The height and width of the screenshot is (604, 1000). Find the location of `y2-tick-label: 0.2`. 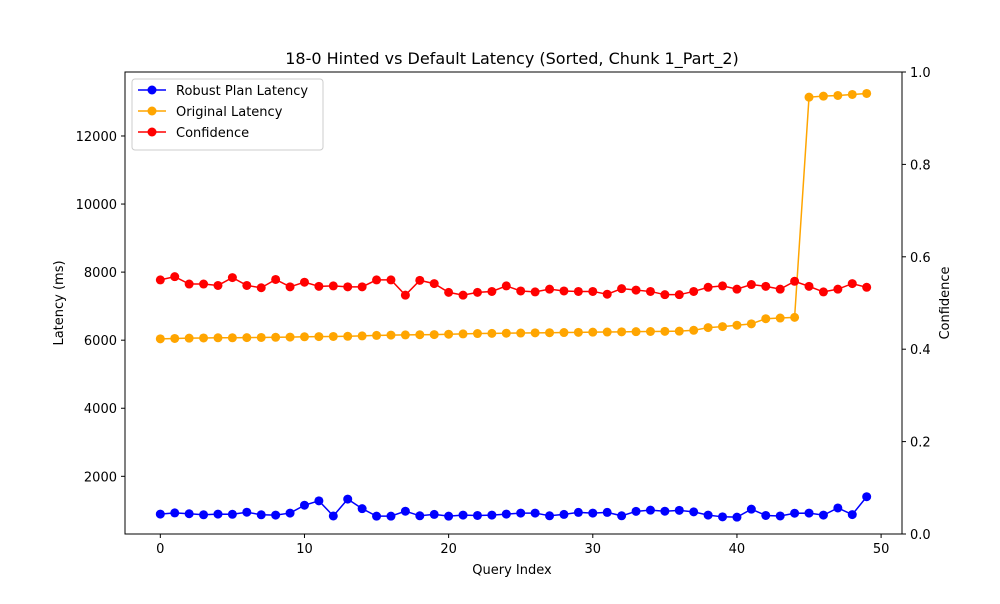

y2-tick-label: 0.2 is located at coordinates (920, 443).